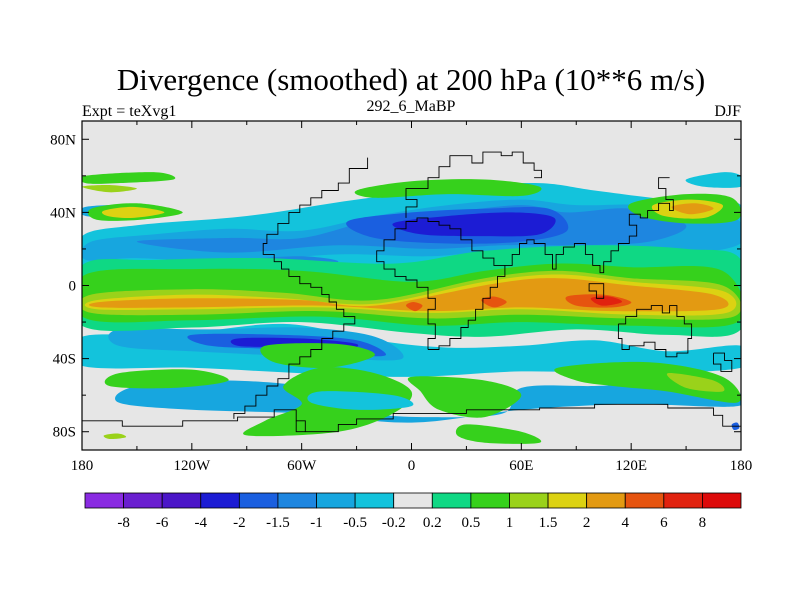  Describe the element at coordinates (162, 523) in the screenshot. I see `colorbar-label: -6` at that location.